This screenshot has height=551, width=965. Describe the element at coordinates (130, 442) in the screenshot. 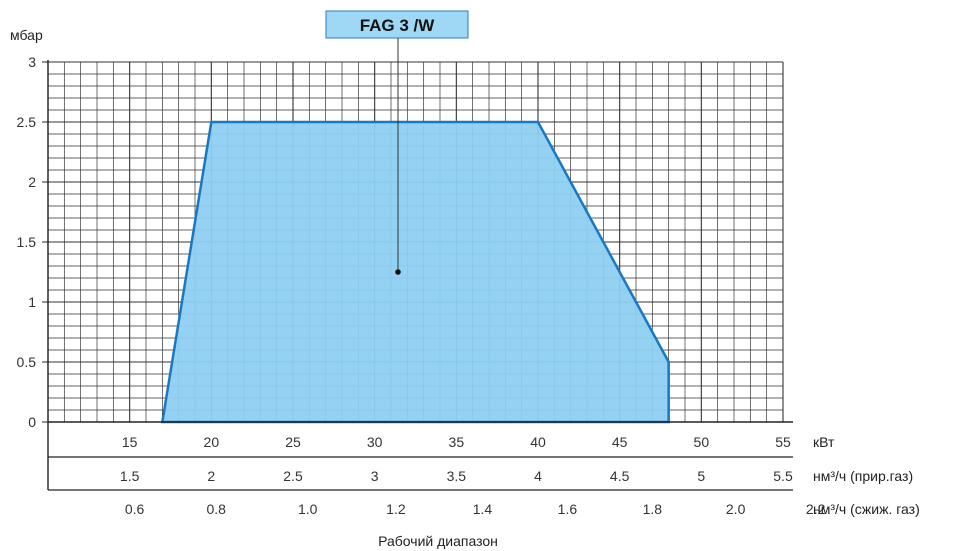

I see `x-tick-label: 15` at that location.